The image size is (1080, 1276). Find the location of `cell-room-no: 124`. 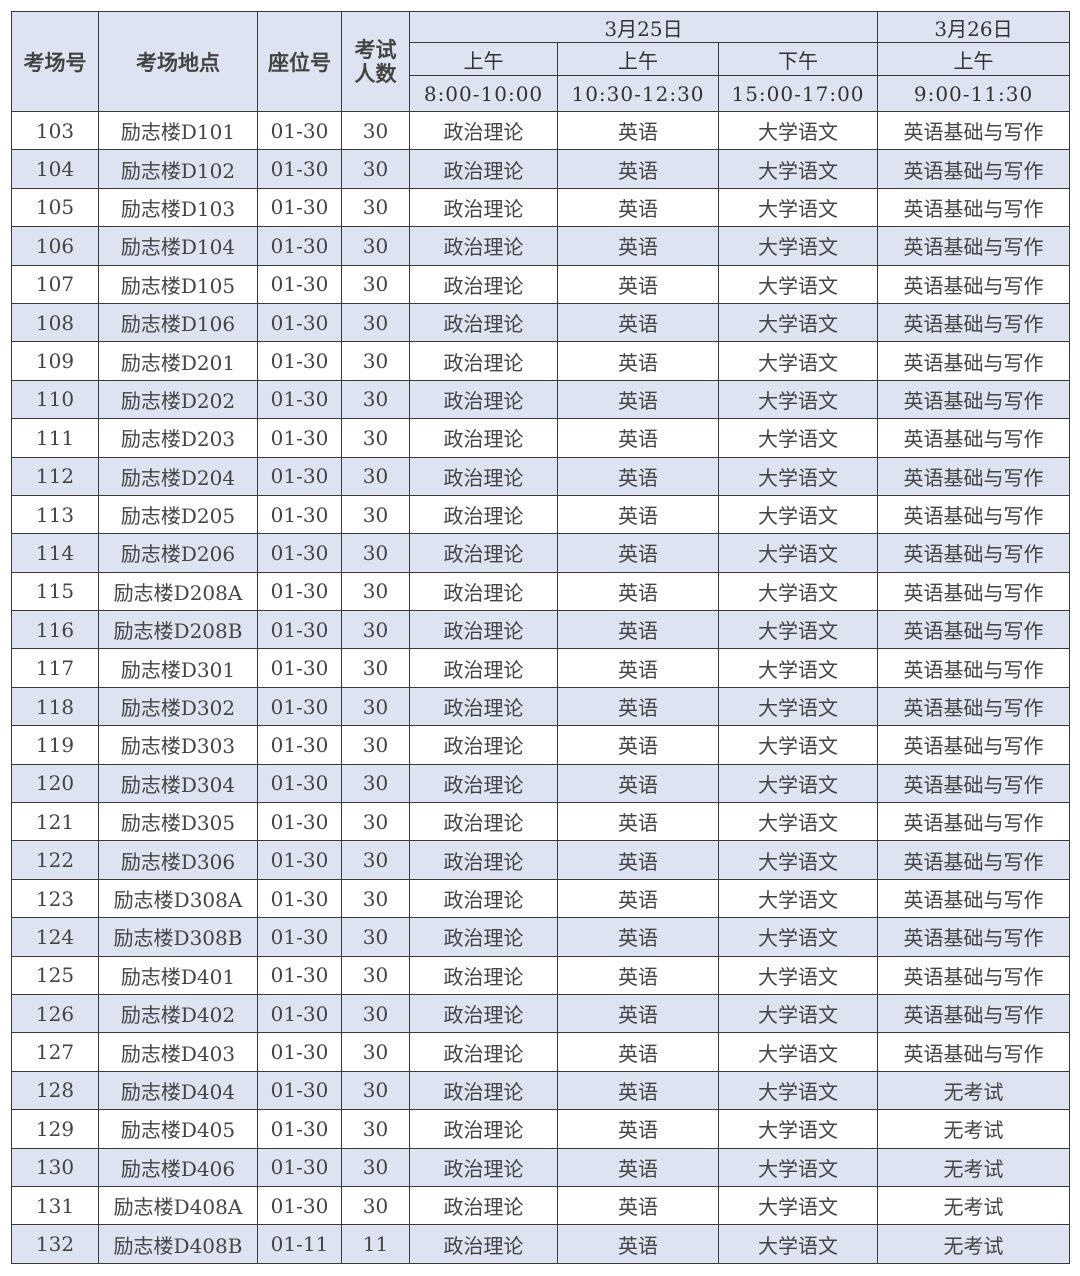

cell-room-no: 124 is located at coordinates (55, 937).